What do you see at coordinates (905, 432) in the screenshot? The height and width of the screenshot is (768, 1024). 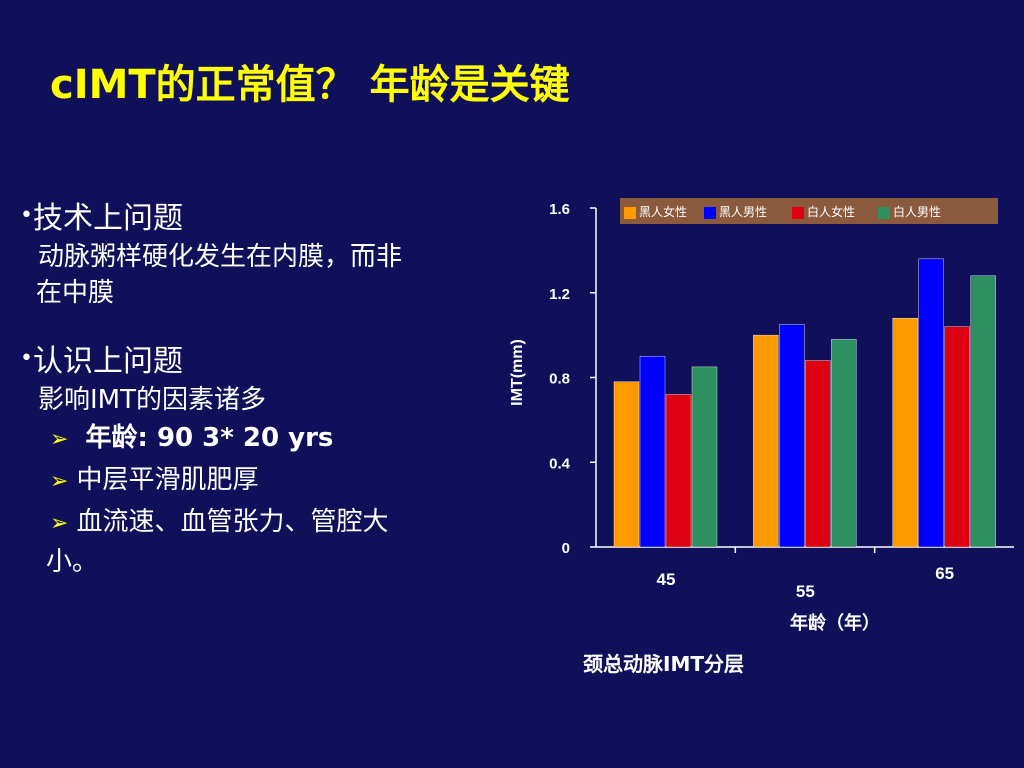 I see `bar-黑人女性-65` at bounding box center [905, 432].